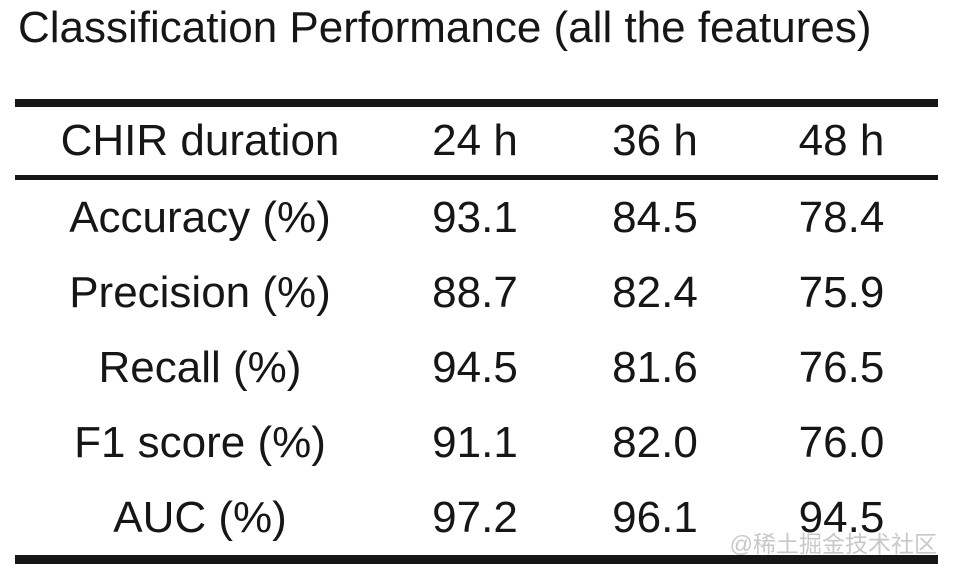  I want to click on row-label: AUC (%), so click(200, 517).